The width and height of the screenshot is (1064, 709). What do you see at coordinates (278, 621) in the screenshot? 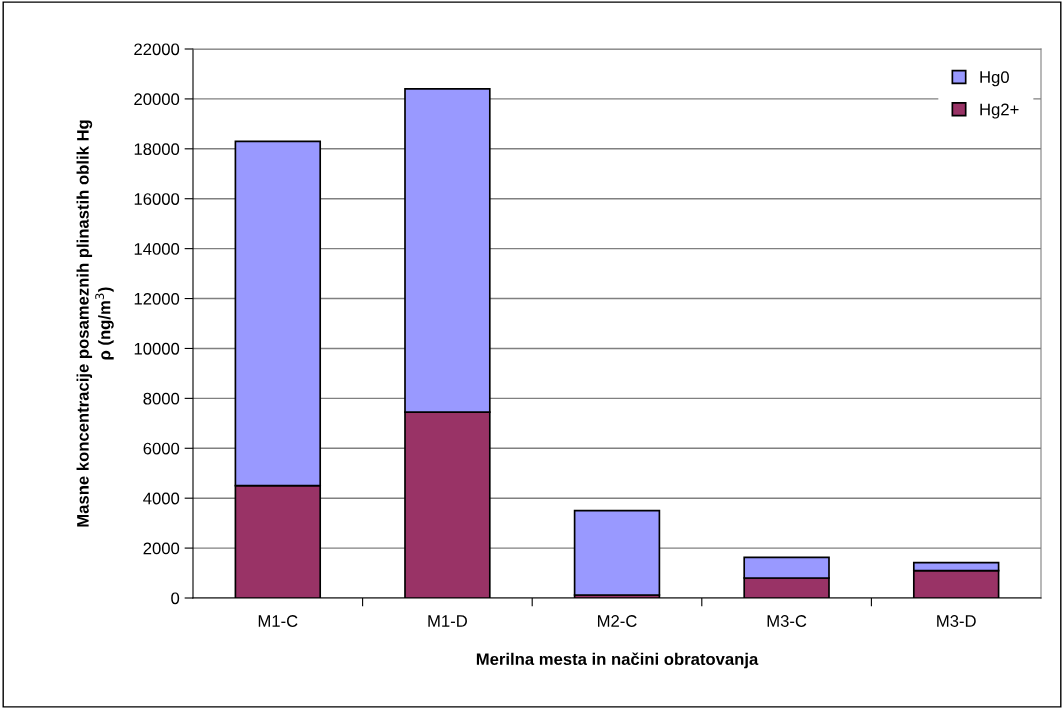
I see `x-tick-label: M1-C` at bounding box center [278, 621].